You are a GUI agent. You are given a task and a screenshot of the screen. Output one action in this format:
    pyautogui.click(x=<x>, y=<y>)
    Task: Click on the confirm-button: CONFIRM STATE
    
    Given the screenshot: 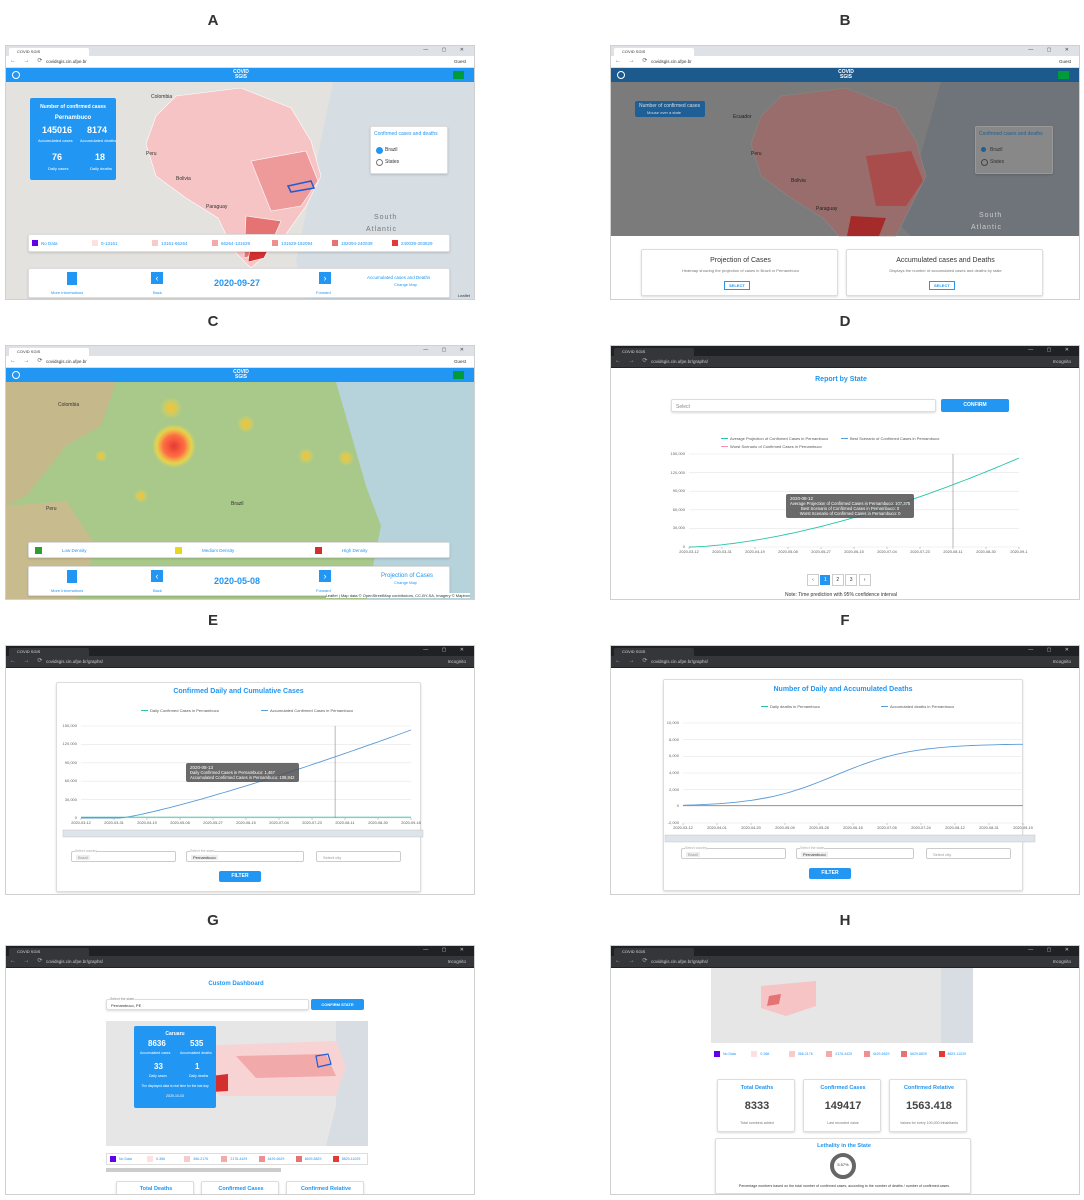 What is the action you would take?
    pyautogui.click(x=337, y=1004)
    